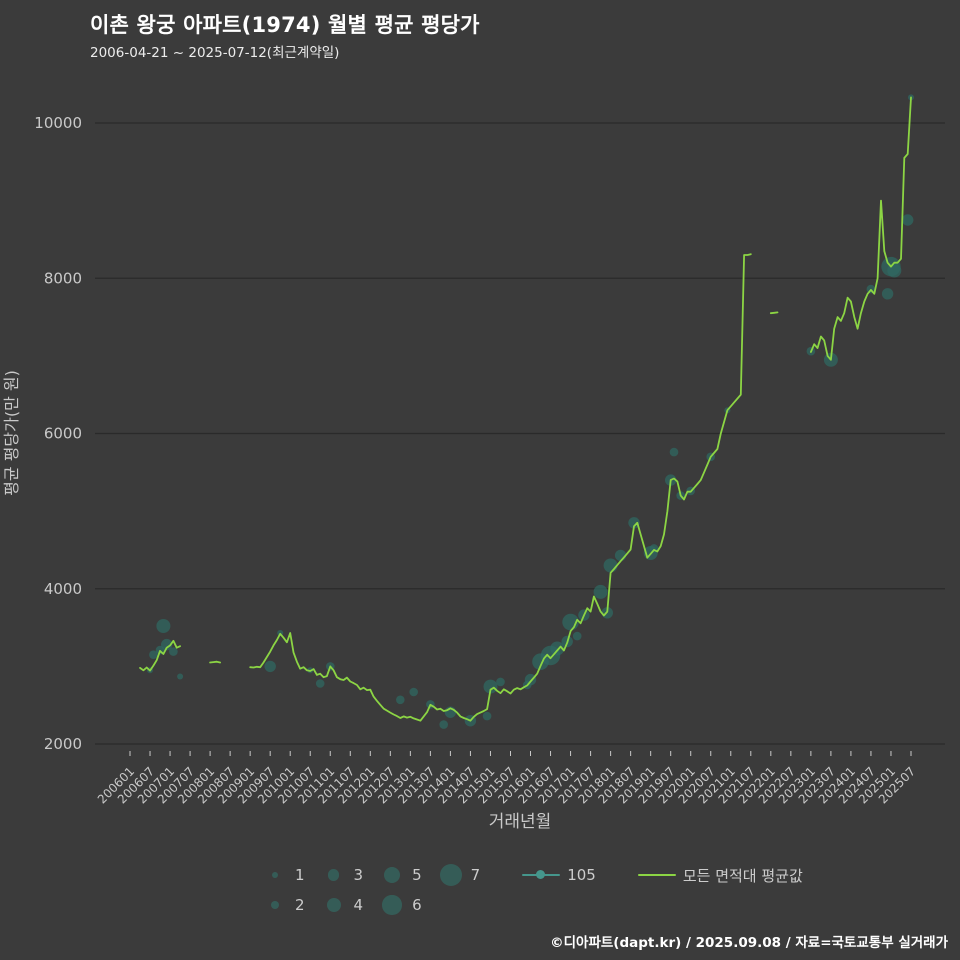  Describe the element at coordinates (285, 25) in the screenshot. I see `chart-title: 이촌 왕궁 아파트(1974) 월별 평균 평당가` at that location.